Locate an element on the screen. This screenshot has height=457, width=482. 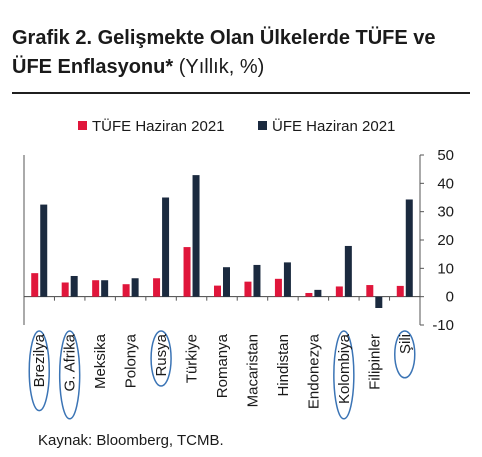
x-tick-label: Filipinler is located at coordinates (374, 362).